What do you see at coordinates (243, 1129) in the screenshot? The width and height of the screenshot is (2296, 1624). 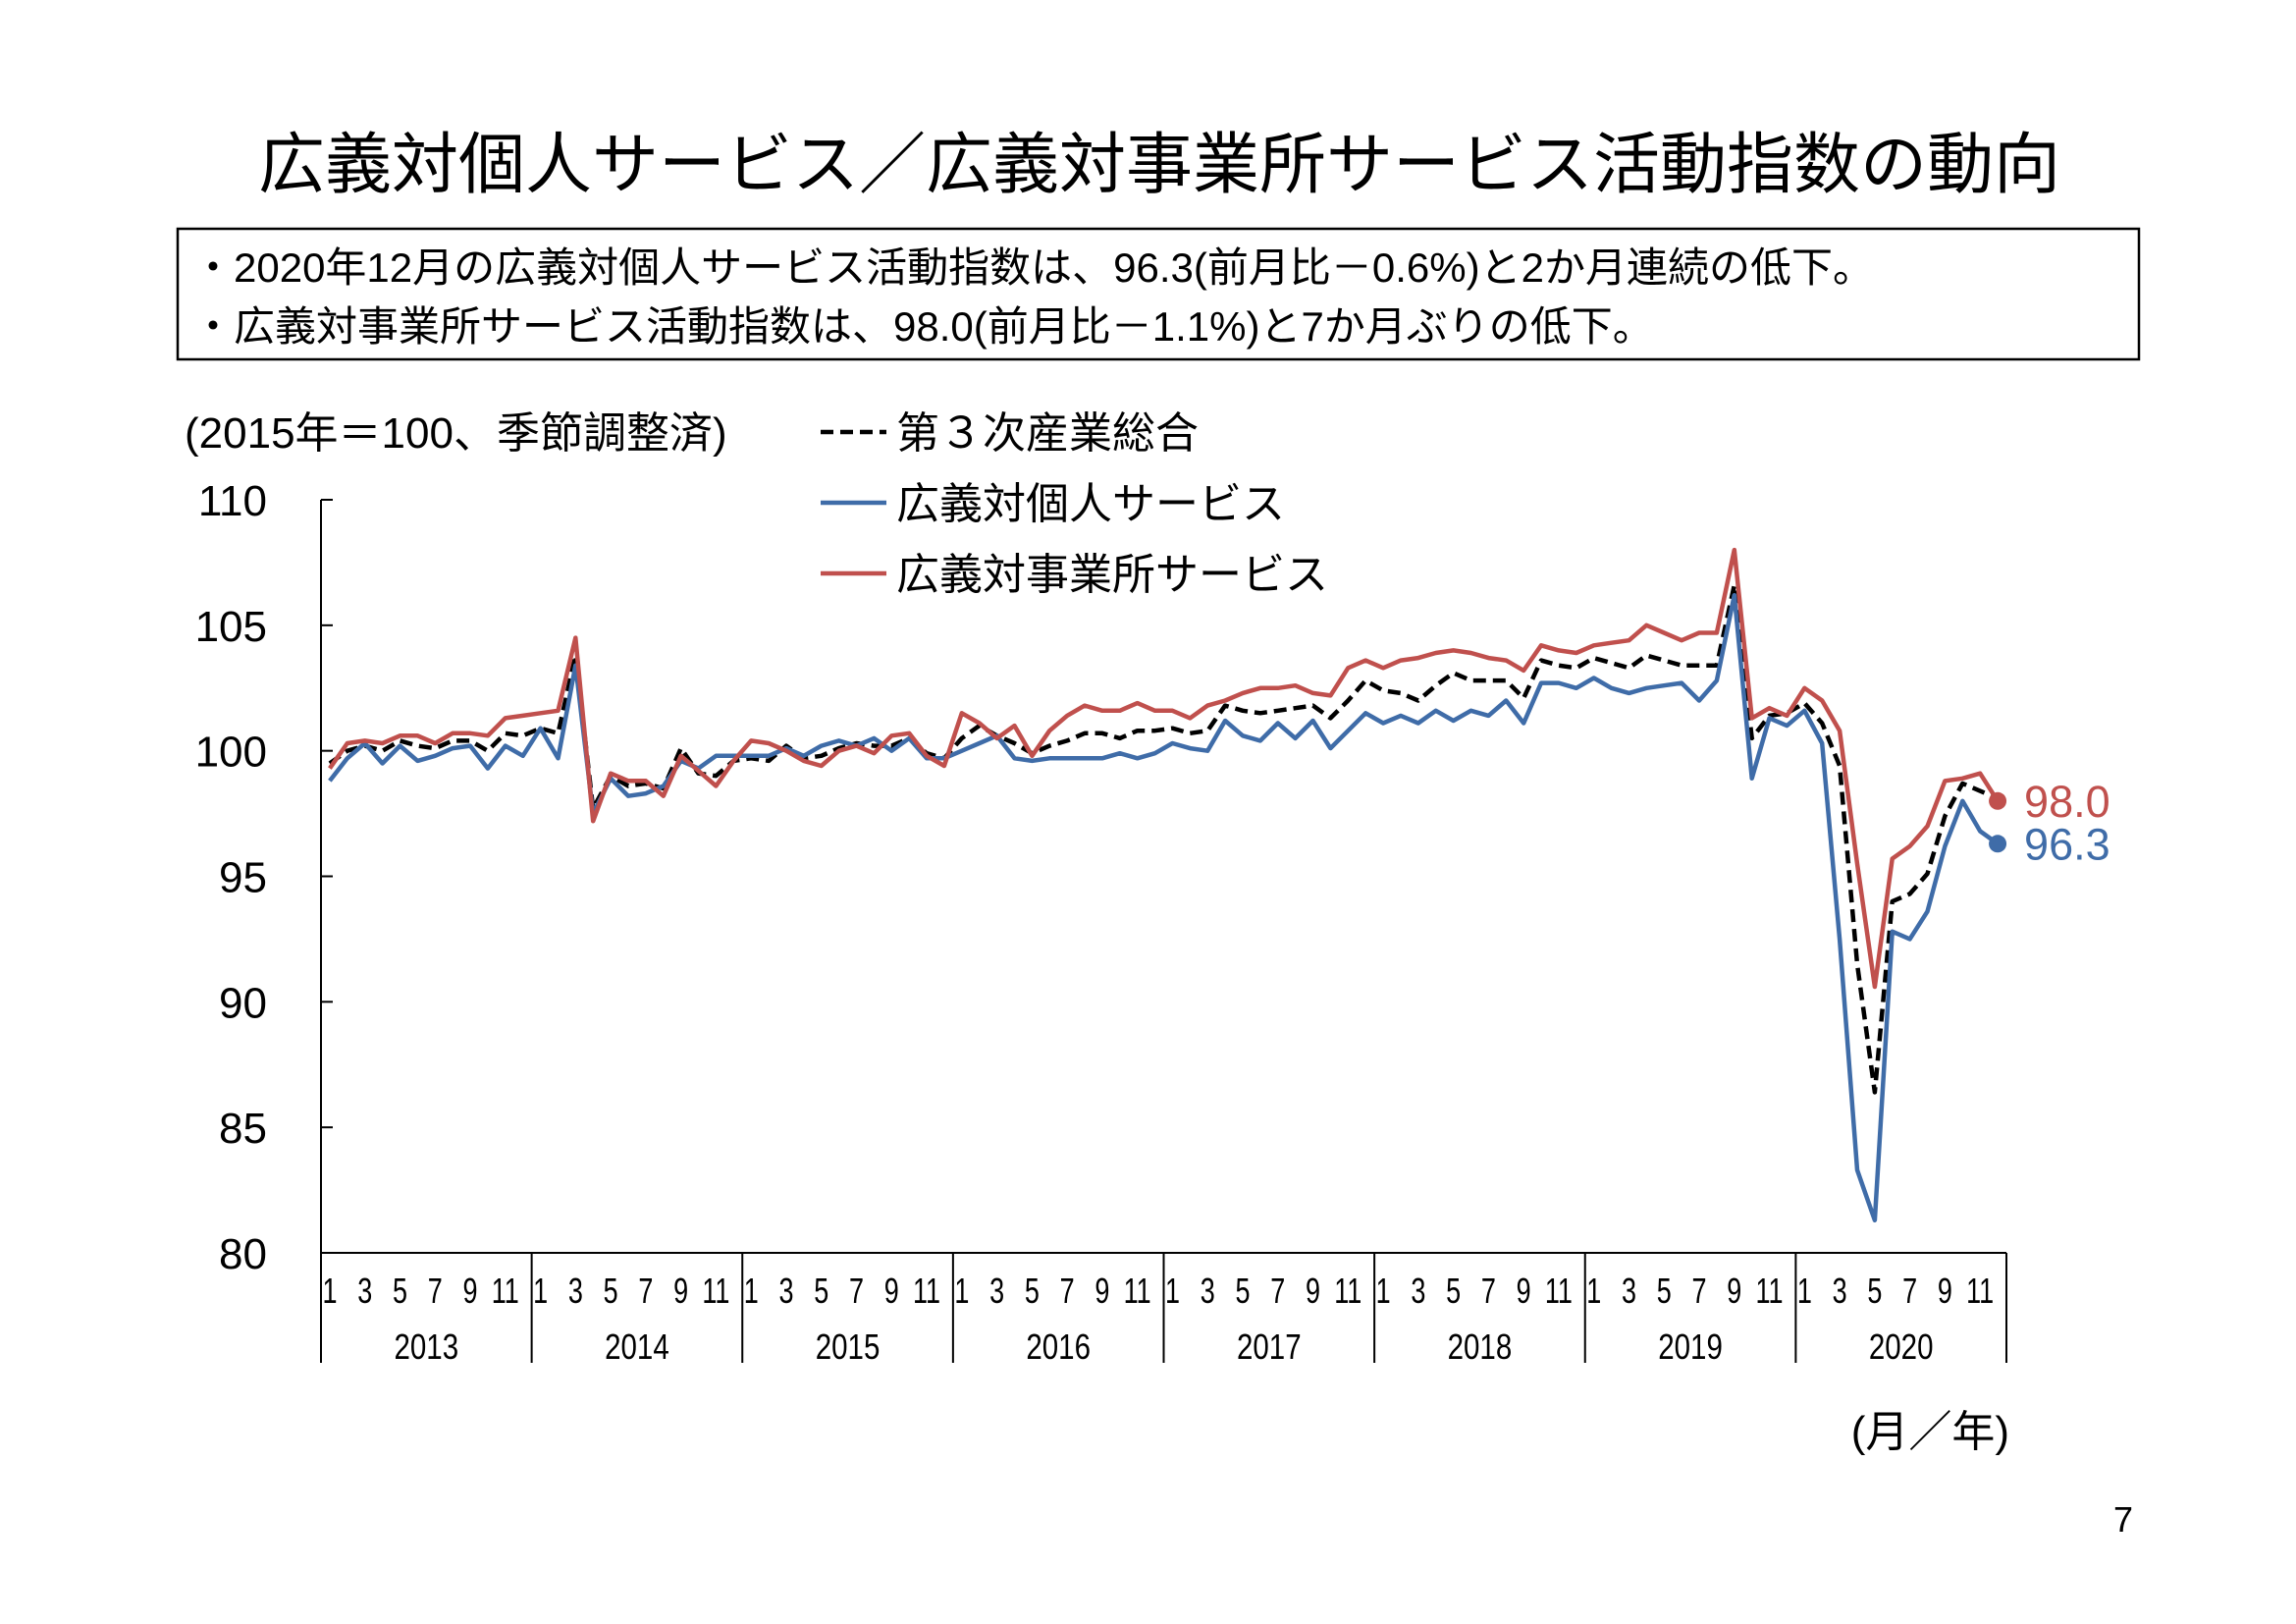 I see `y-tick-label: 85` at bounding box center [243, 1129].